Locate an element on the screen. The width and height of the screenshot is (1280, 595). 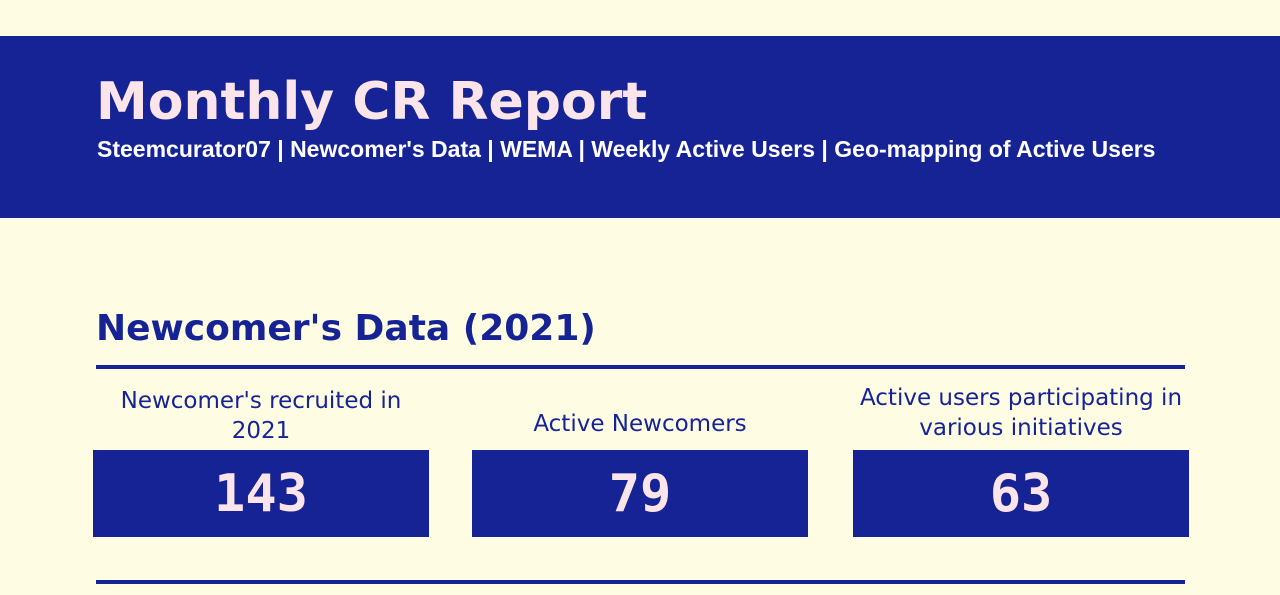
report-title: Monthly CR Report is located at coordinates (372, 102).